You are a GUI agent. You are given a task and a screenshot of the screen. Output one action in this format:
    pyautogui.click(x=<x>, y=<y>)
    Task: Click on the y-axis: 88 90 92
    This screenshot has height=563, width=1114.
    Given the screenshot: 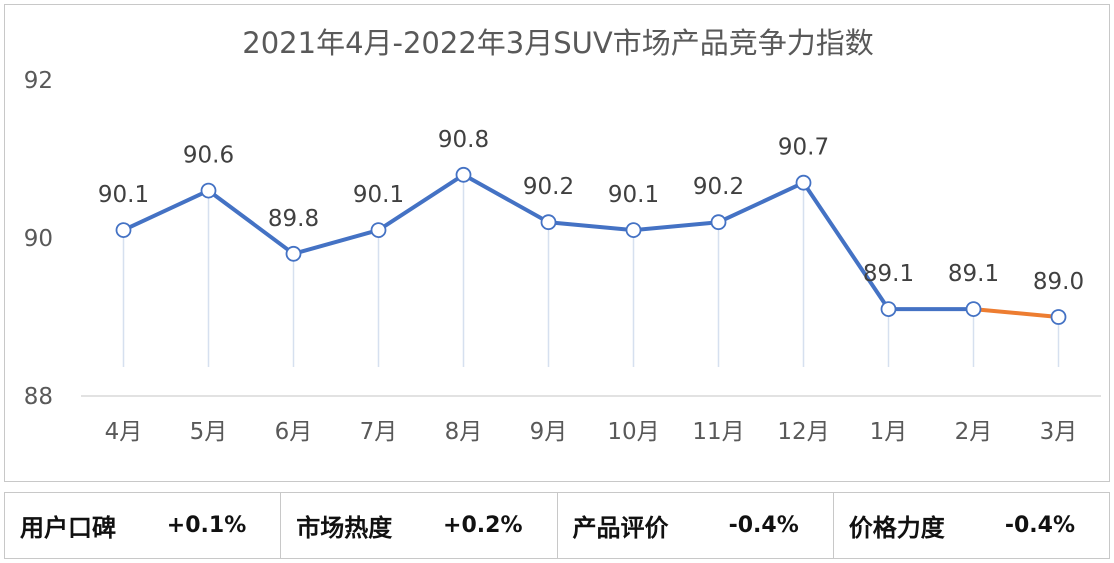 What is the action you would take?
    pyautogui.click(x=38, y=239)
    